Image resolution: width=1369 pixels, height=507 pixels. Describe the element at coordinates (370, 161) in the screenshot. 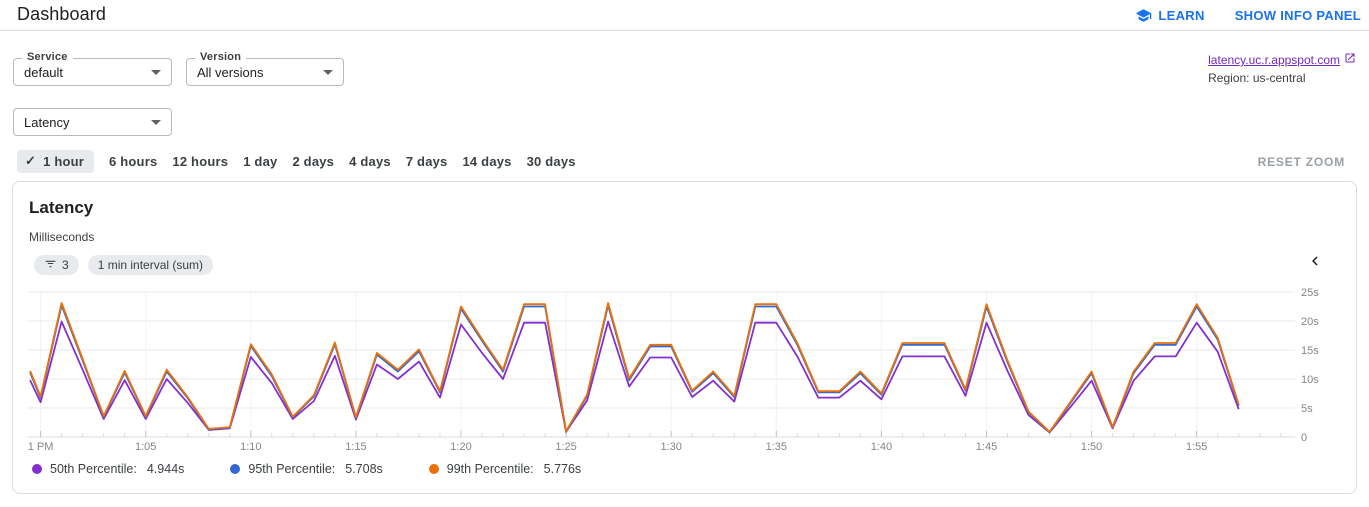

I see `time-range-4-days: 4 days` at that location.